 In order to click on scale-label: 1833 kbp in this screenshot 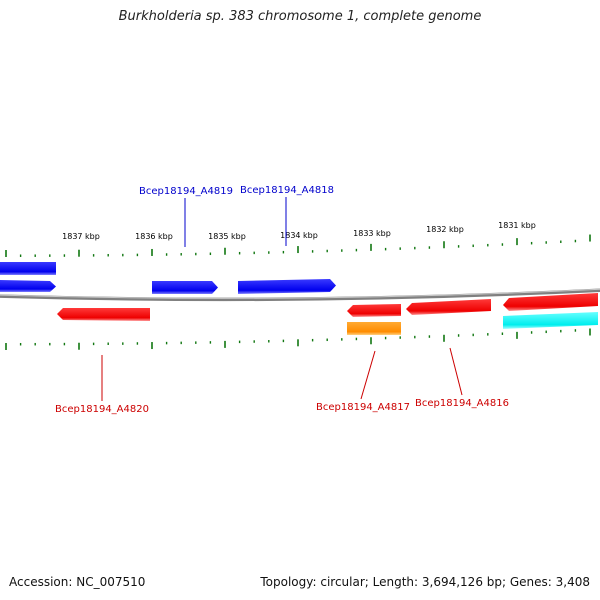, I will do `click(372, 233)`.